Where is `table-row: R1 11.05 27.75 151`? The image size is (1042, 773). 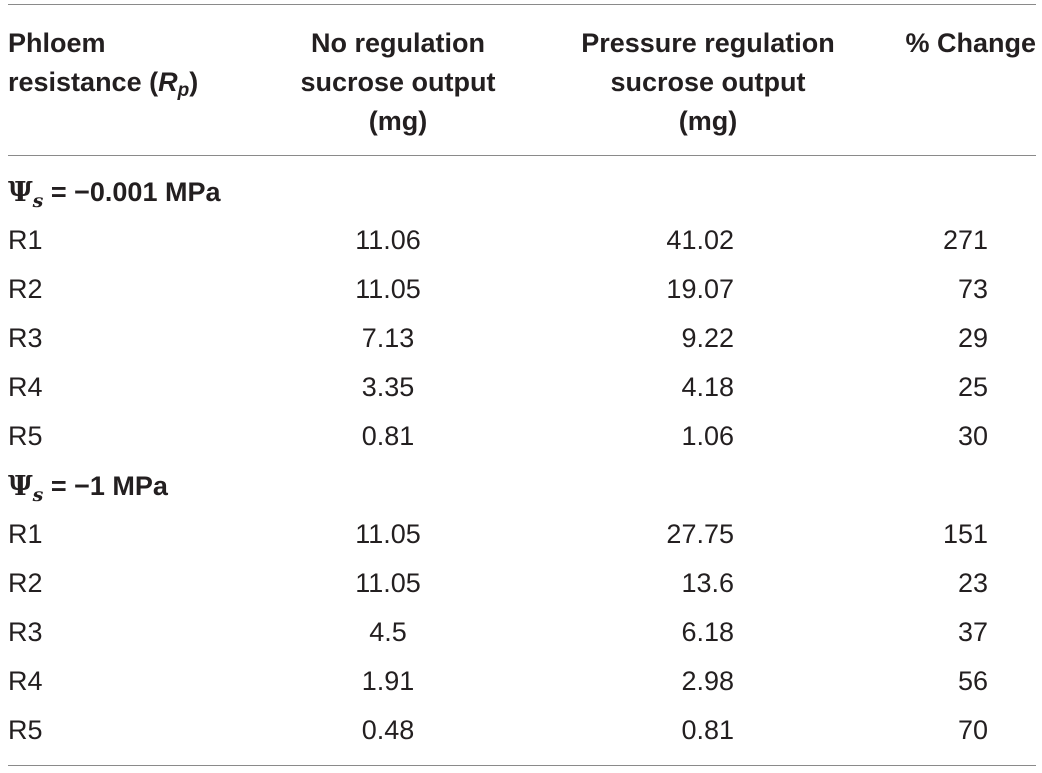 table-row: R1 11.05 27.75 151 is located at coordinates (522, 534).